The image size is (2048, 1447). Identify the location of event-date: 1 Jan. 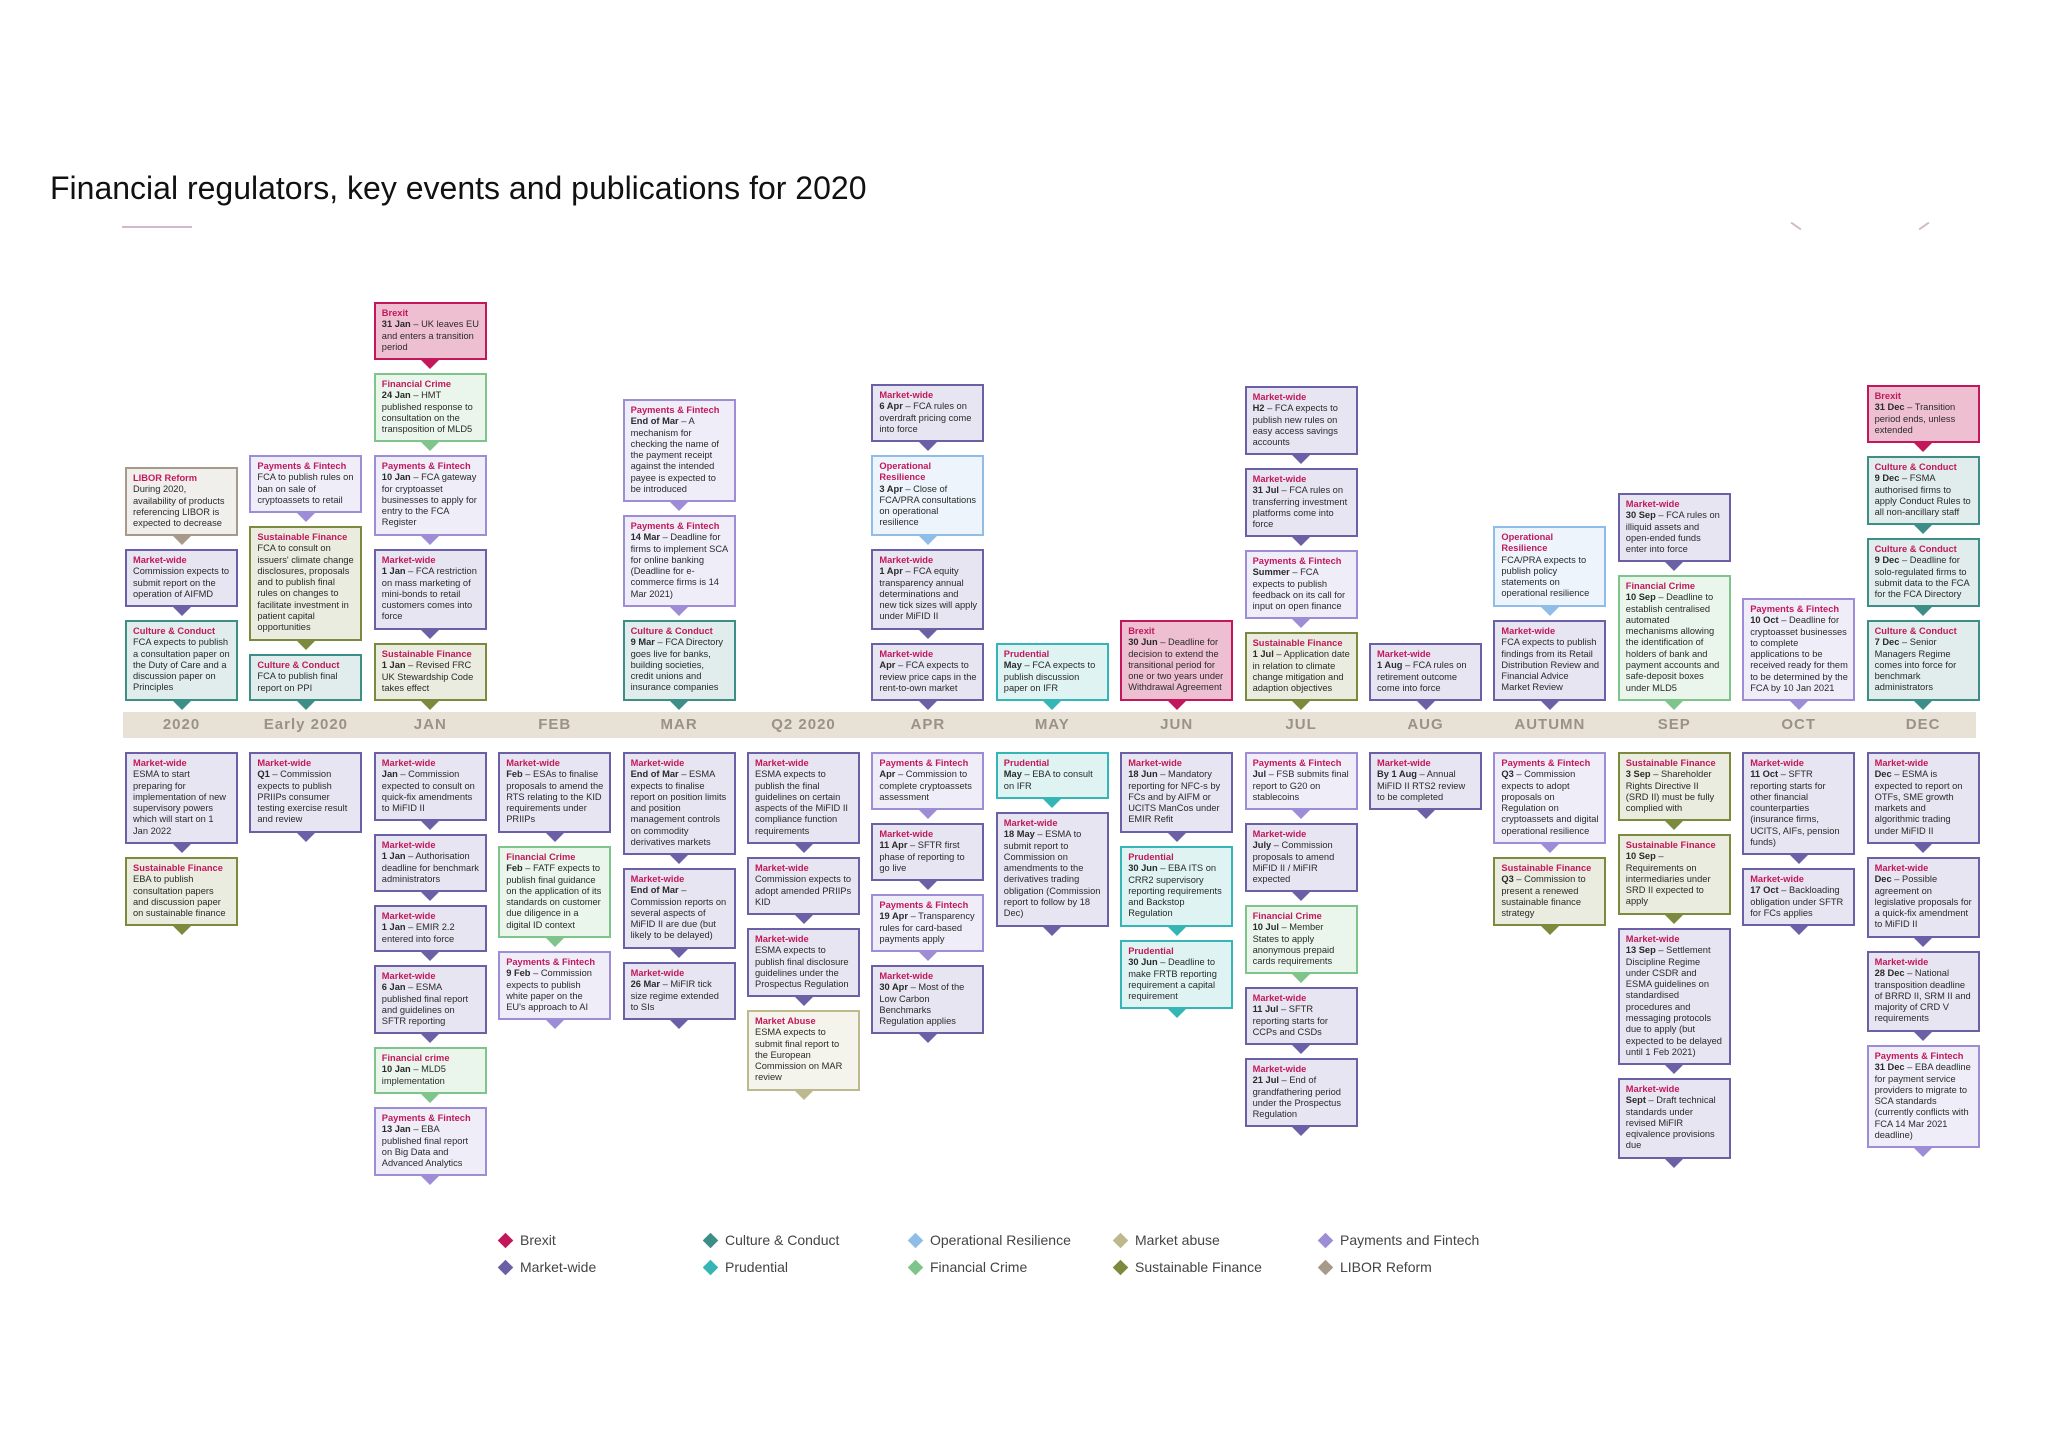
(393, 927).